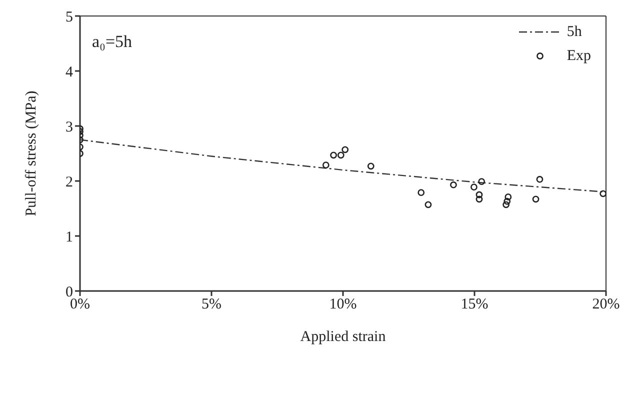 Image resolution: width=639 pixels, height=401 pixels. Describe the element at coordinates (69, 17) in the screenshot. I see `y-tick-label: 5` at that location.